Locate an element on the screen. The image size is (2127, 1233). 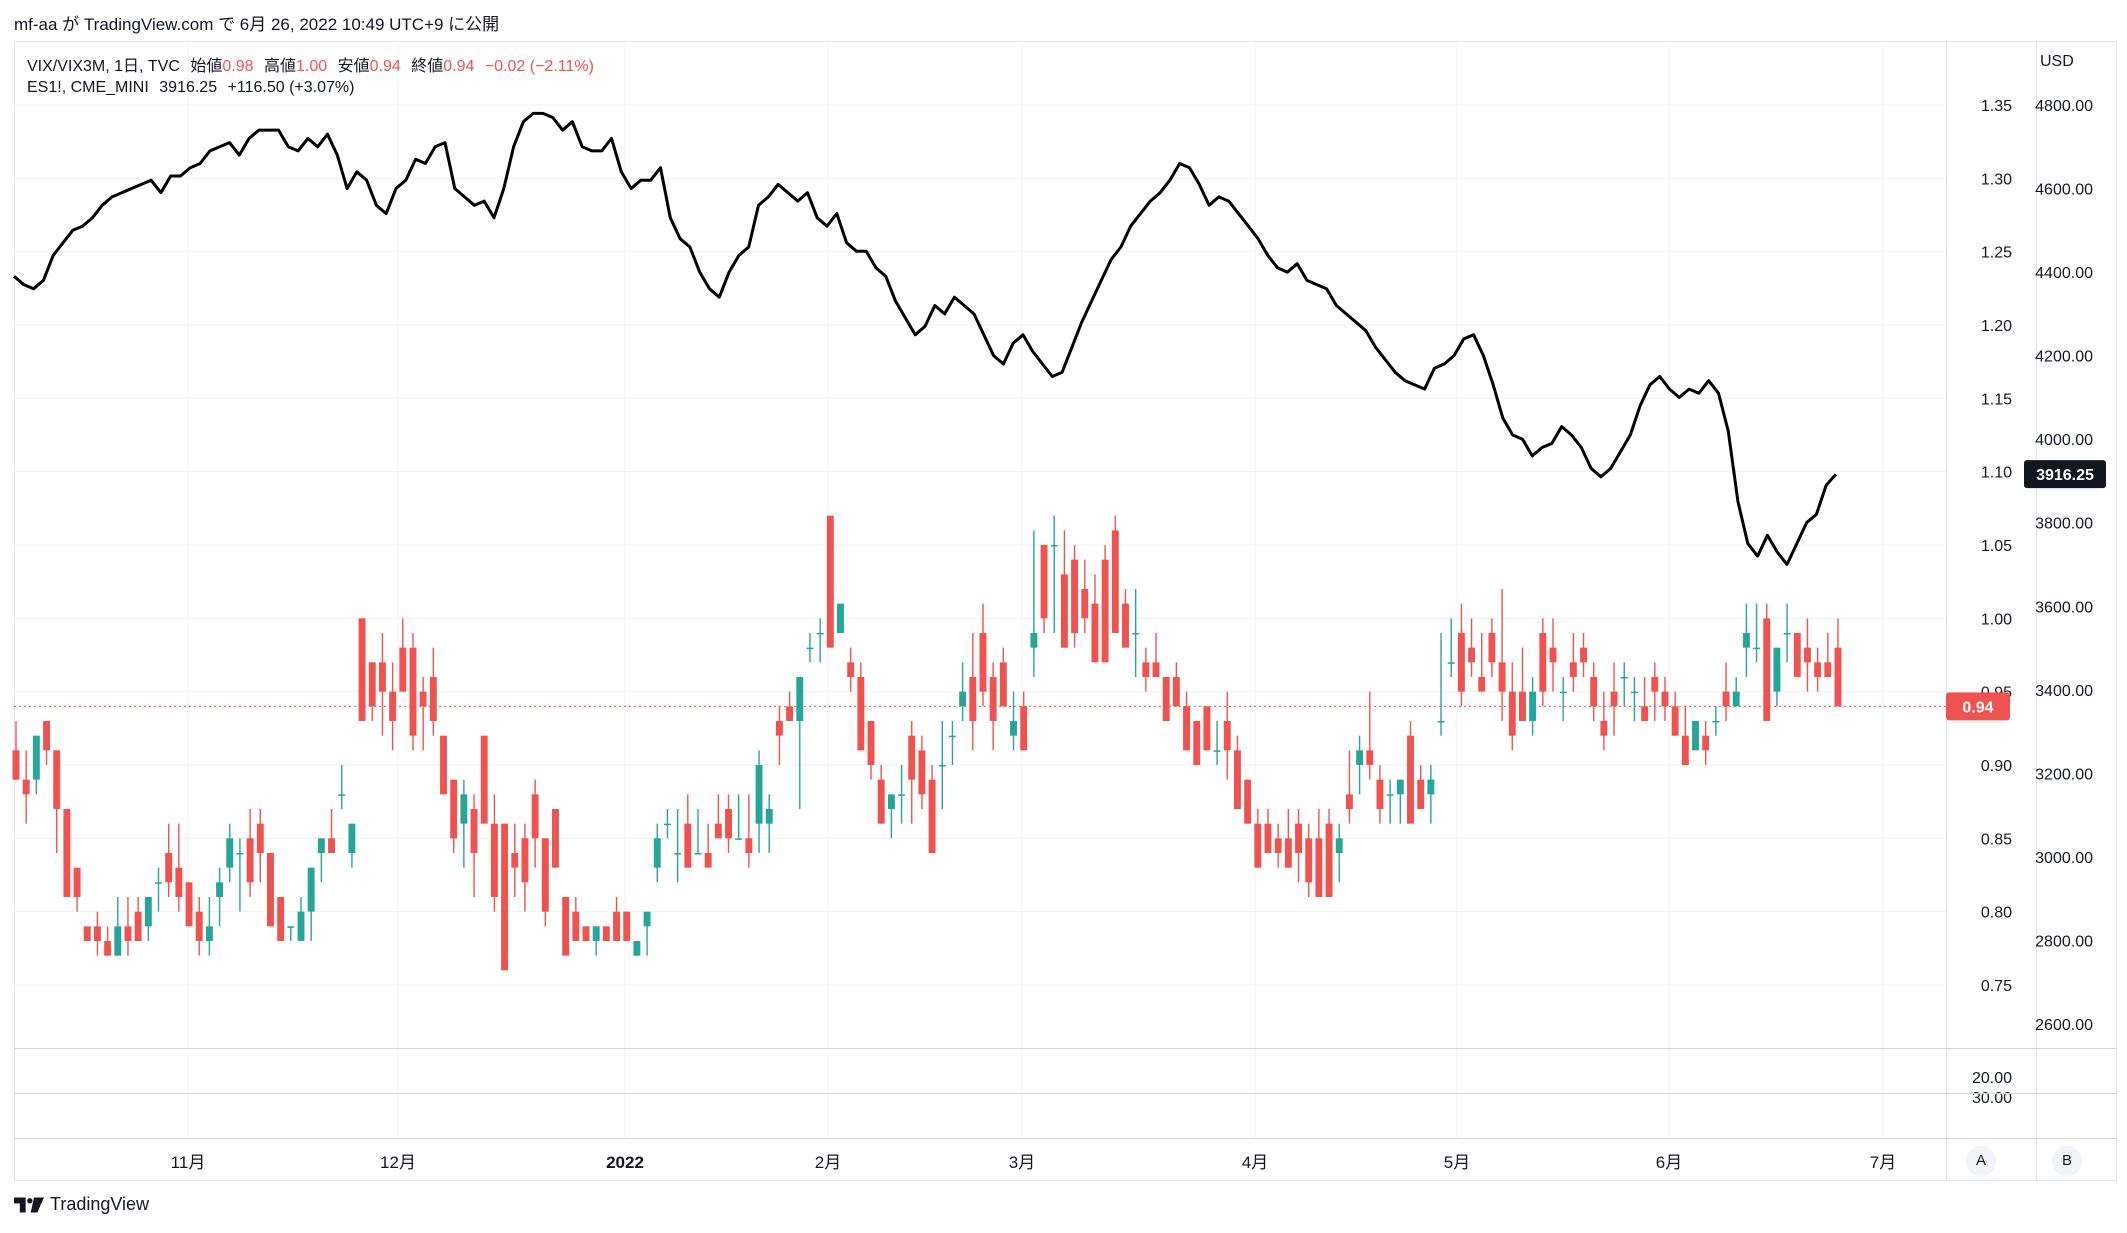
right-scale-tick: 3800.00 is located at coordinates (2064, 524).